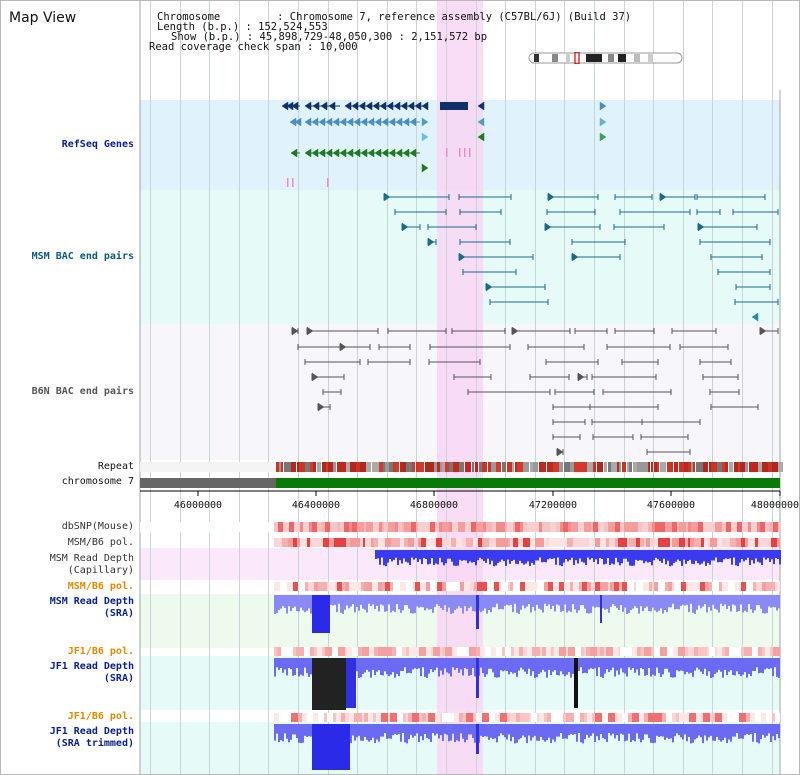 This screenshot has height=775, width=800. What do you see at coordinates (601, 609) in the screenshot?
I see `msm-sra-depth-bar-spike` at bounding box center [601, 609].